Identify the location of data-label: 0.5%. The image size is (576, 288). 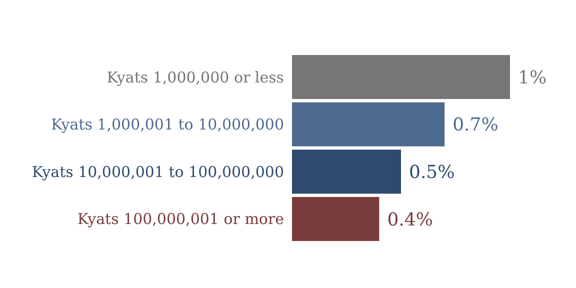
(432, 172).